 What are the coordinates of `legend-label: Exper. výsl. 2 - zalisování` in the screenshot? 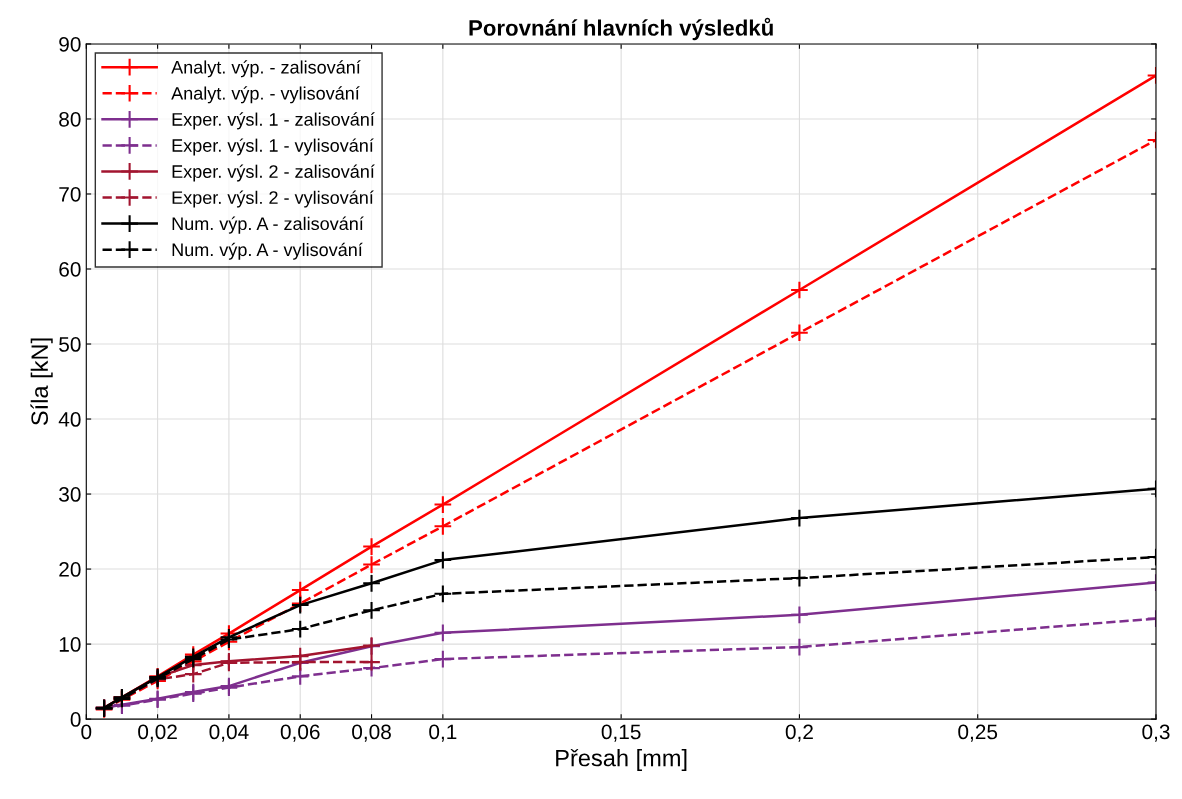 It's located at (273, 173).